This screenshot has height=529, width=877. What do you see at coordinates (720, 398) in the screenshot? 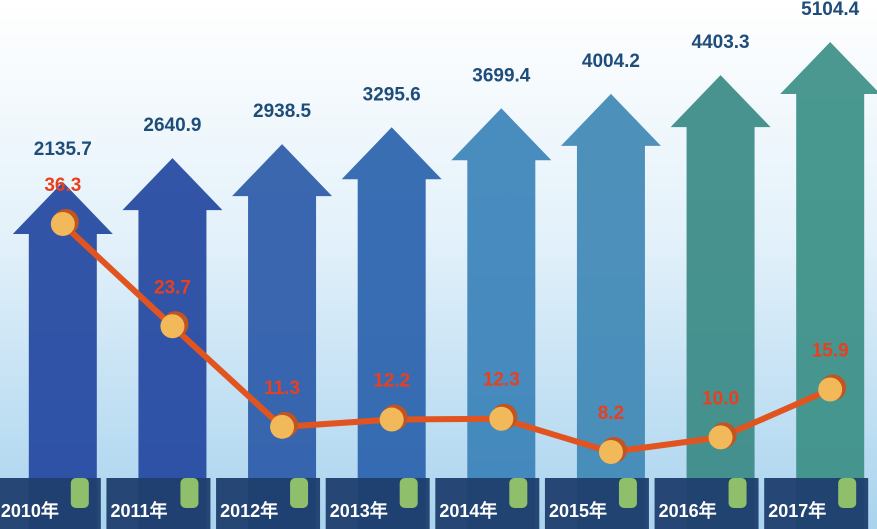
I see `line-value-label: 10.0` at bounding box center [720, 398].